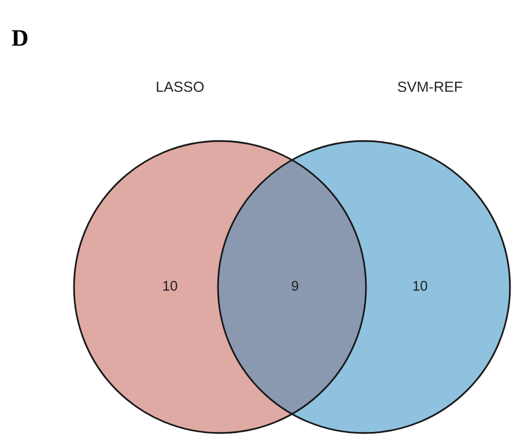 Image resolution: width=518 pixels, height=441 pixels. Describe the element at coordinates (20, 38) in the screenshot. I see `text: D` at that location.